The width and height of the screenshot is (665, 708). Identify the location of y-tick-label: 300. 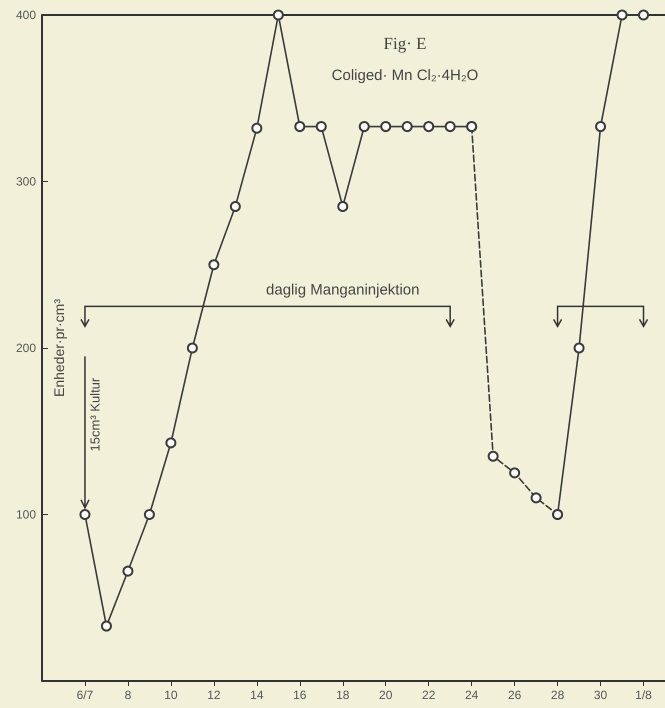
(26, 181).